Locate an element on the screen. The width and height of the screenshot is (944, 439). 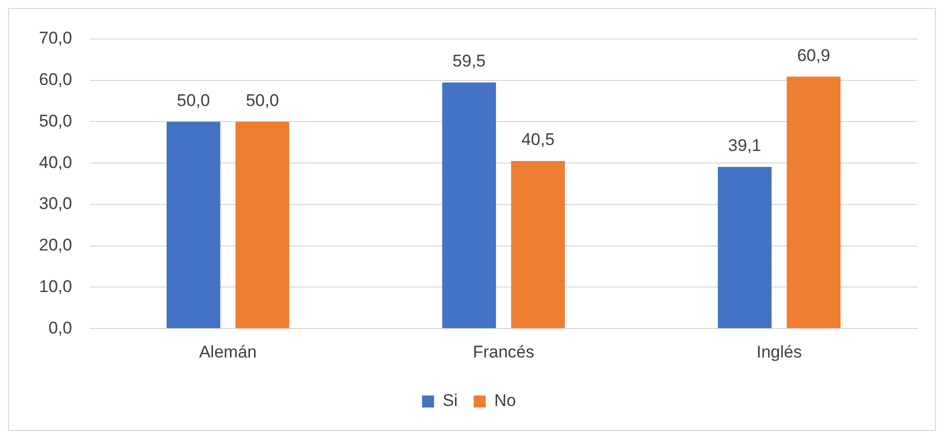
x-tick-label: Inglés is located at coordinates (779, 352).